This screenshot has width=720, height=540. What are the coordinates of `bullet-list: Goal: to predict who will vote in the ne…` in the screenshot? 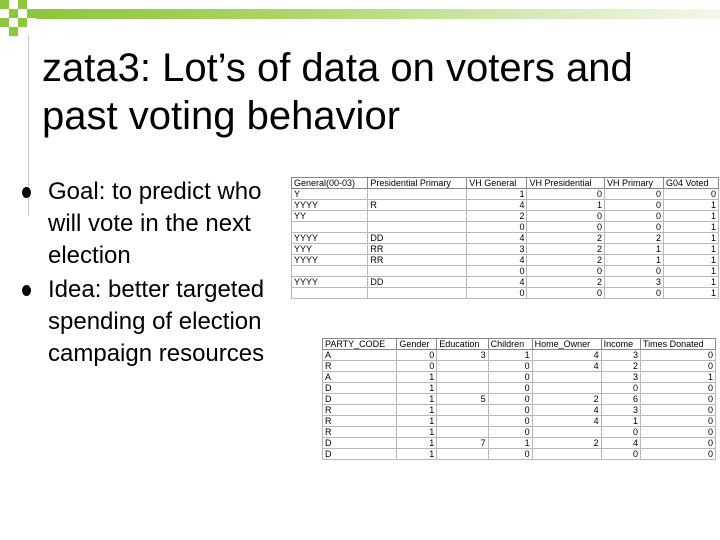 It's located at (157, 274).